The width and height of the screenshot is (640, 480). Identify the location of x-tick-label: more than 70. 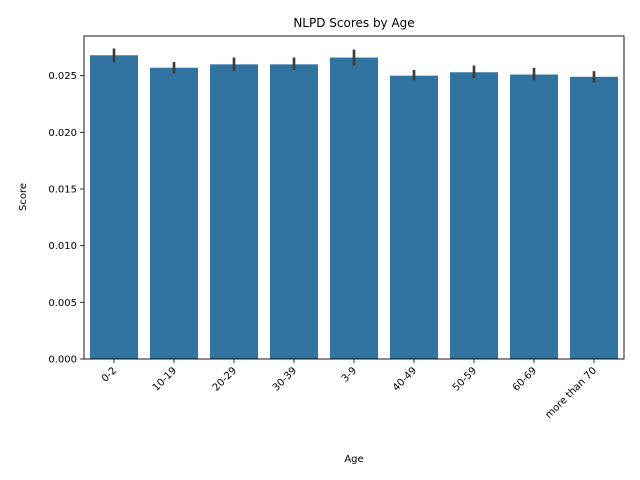
(571, 393).